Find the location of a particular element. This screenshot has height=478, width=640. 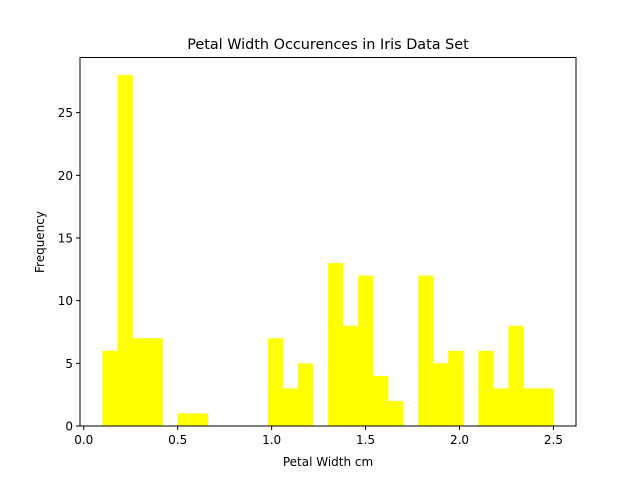

x-tick-label: 1.5 is located at coordinates (365, 440).